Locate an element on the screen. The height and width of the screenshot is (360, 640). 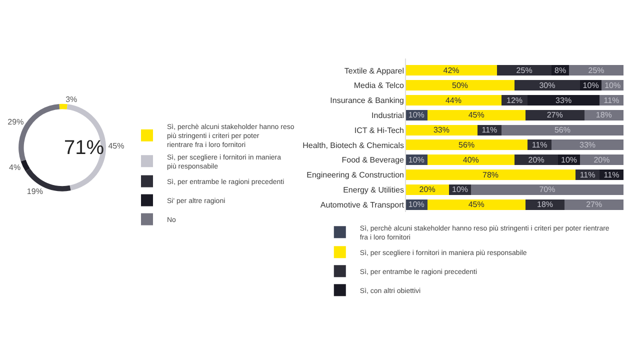
data-label: 50% is located at coordinates (460, 85).